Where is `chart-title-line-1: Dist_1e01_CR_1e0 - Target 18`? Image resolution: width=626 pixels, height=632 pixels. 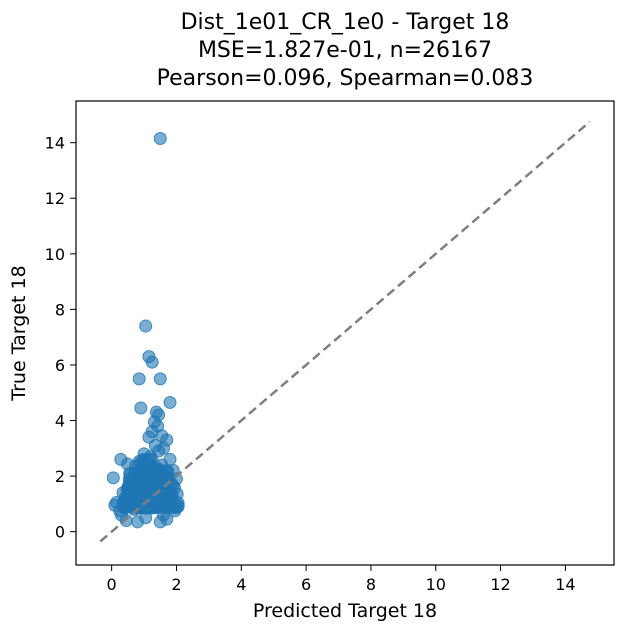 chart-title-line-1: Dist_1e01_CR_1e0 - Target 18 is located at coordinates (345, 22).